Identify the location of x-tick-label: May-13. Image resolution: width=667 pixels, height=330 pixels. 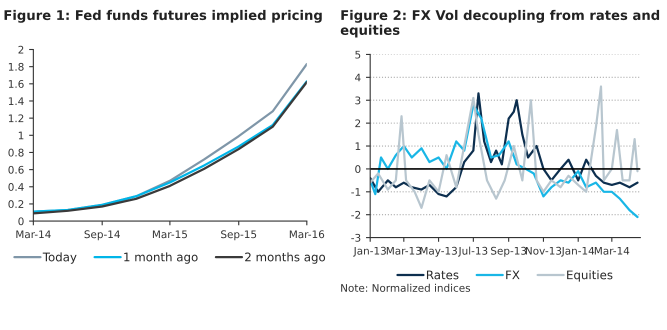
(438, 251).